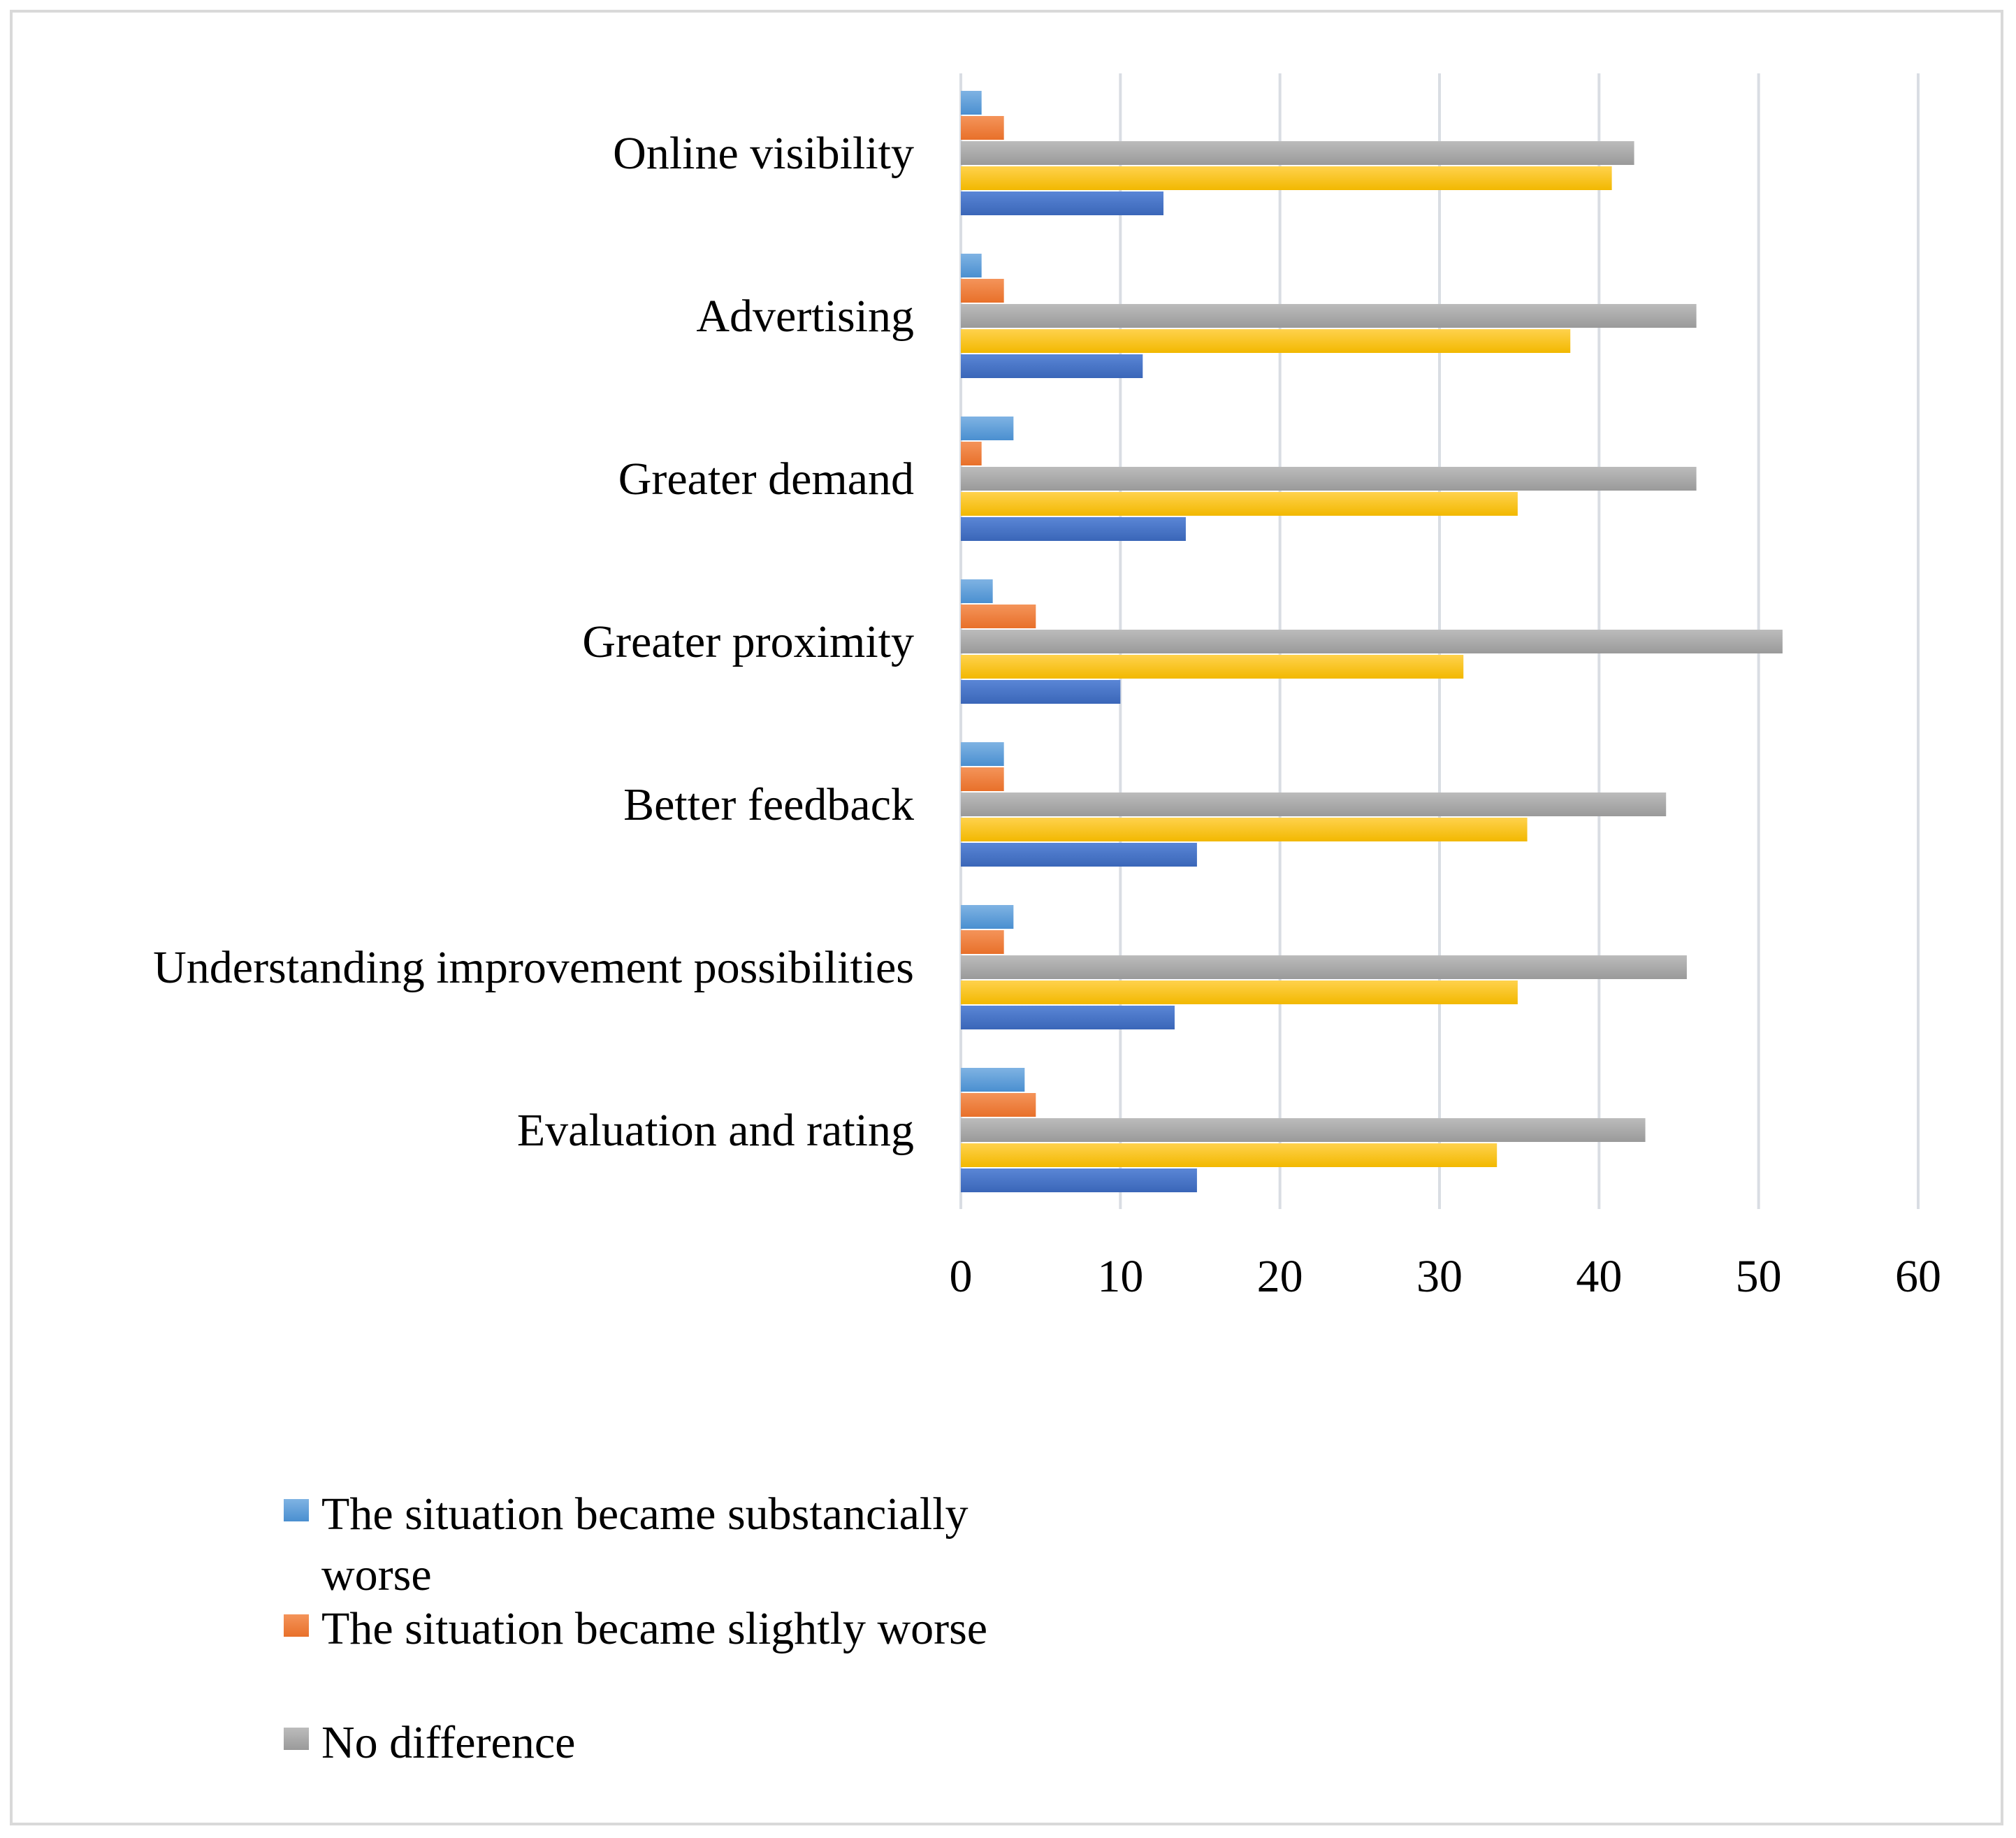 This screenshot has width=2016, height=1838. Describe the element at coordinates (1918, 1277) in the screenshot. I see `x-tick-label: 60` at that location.